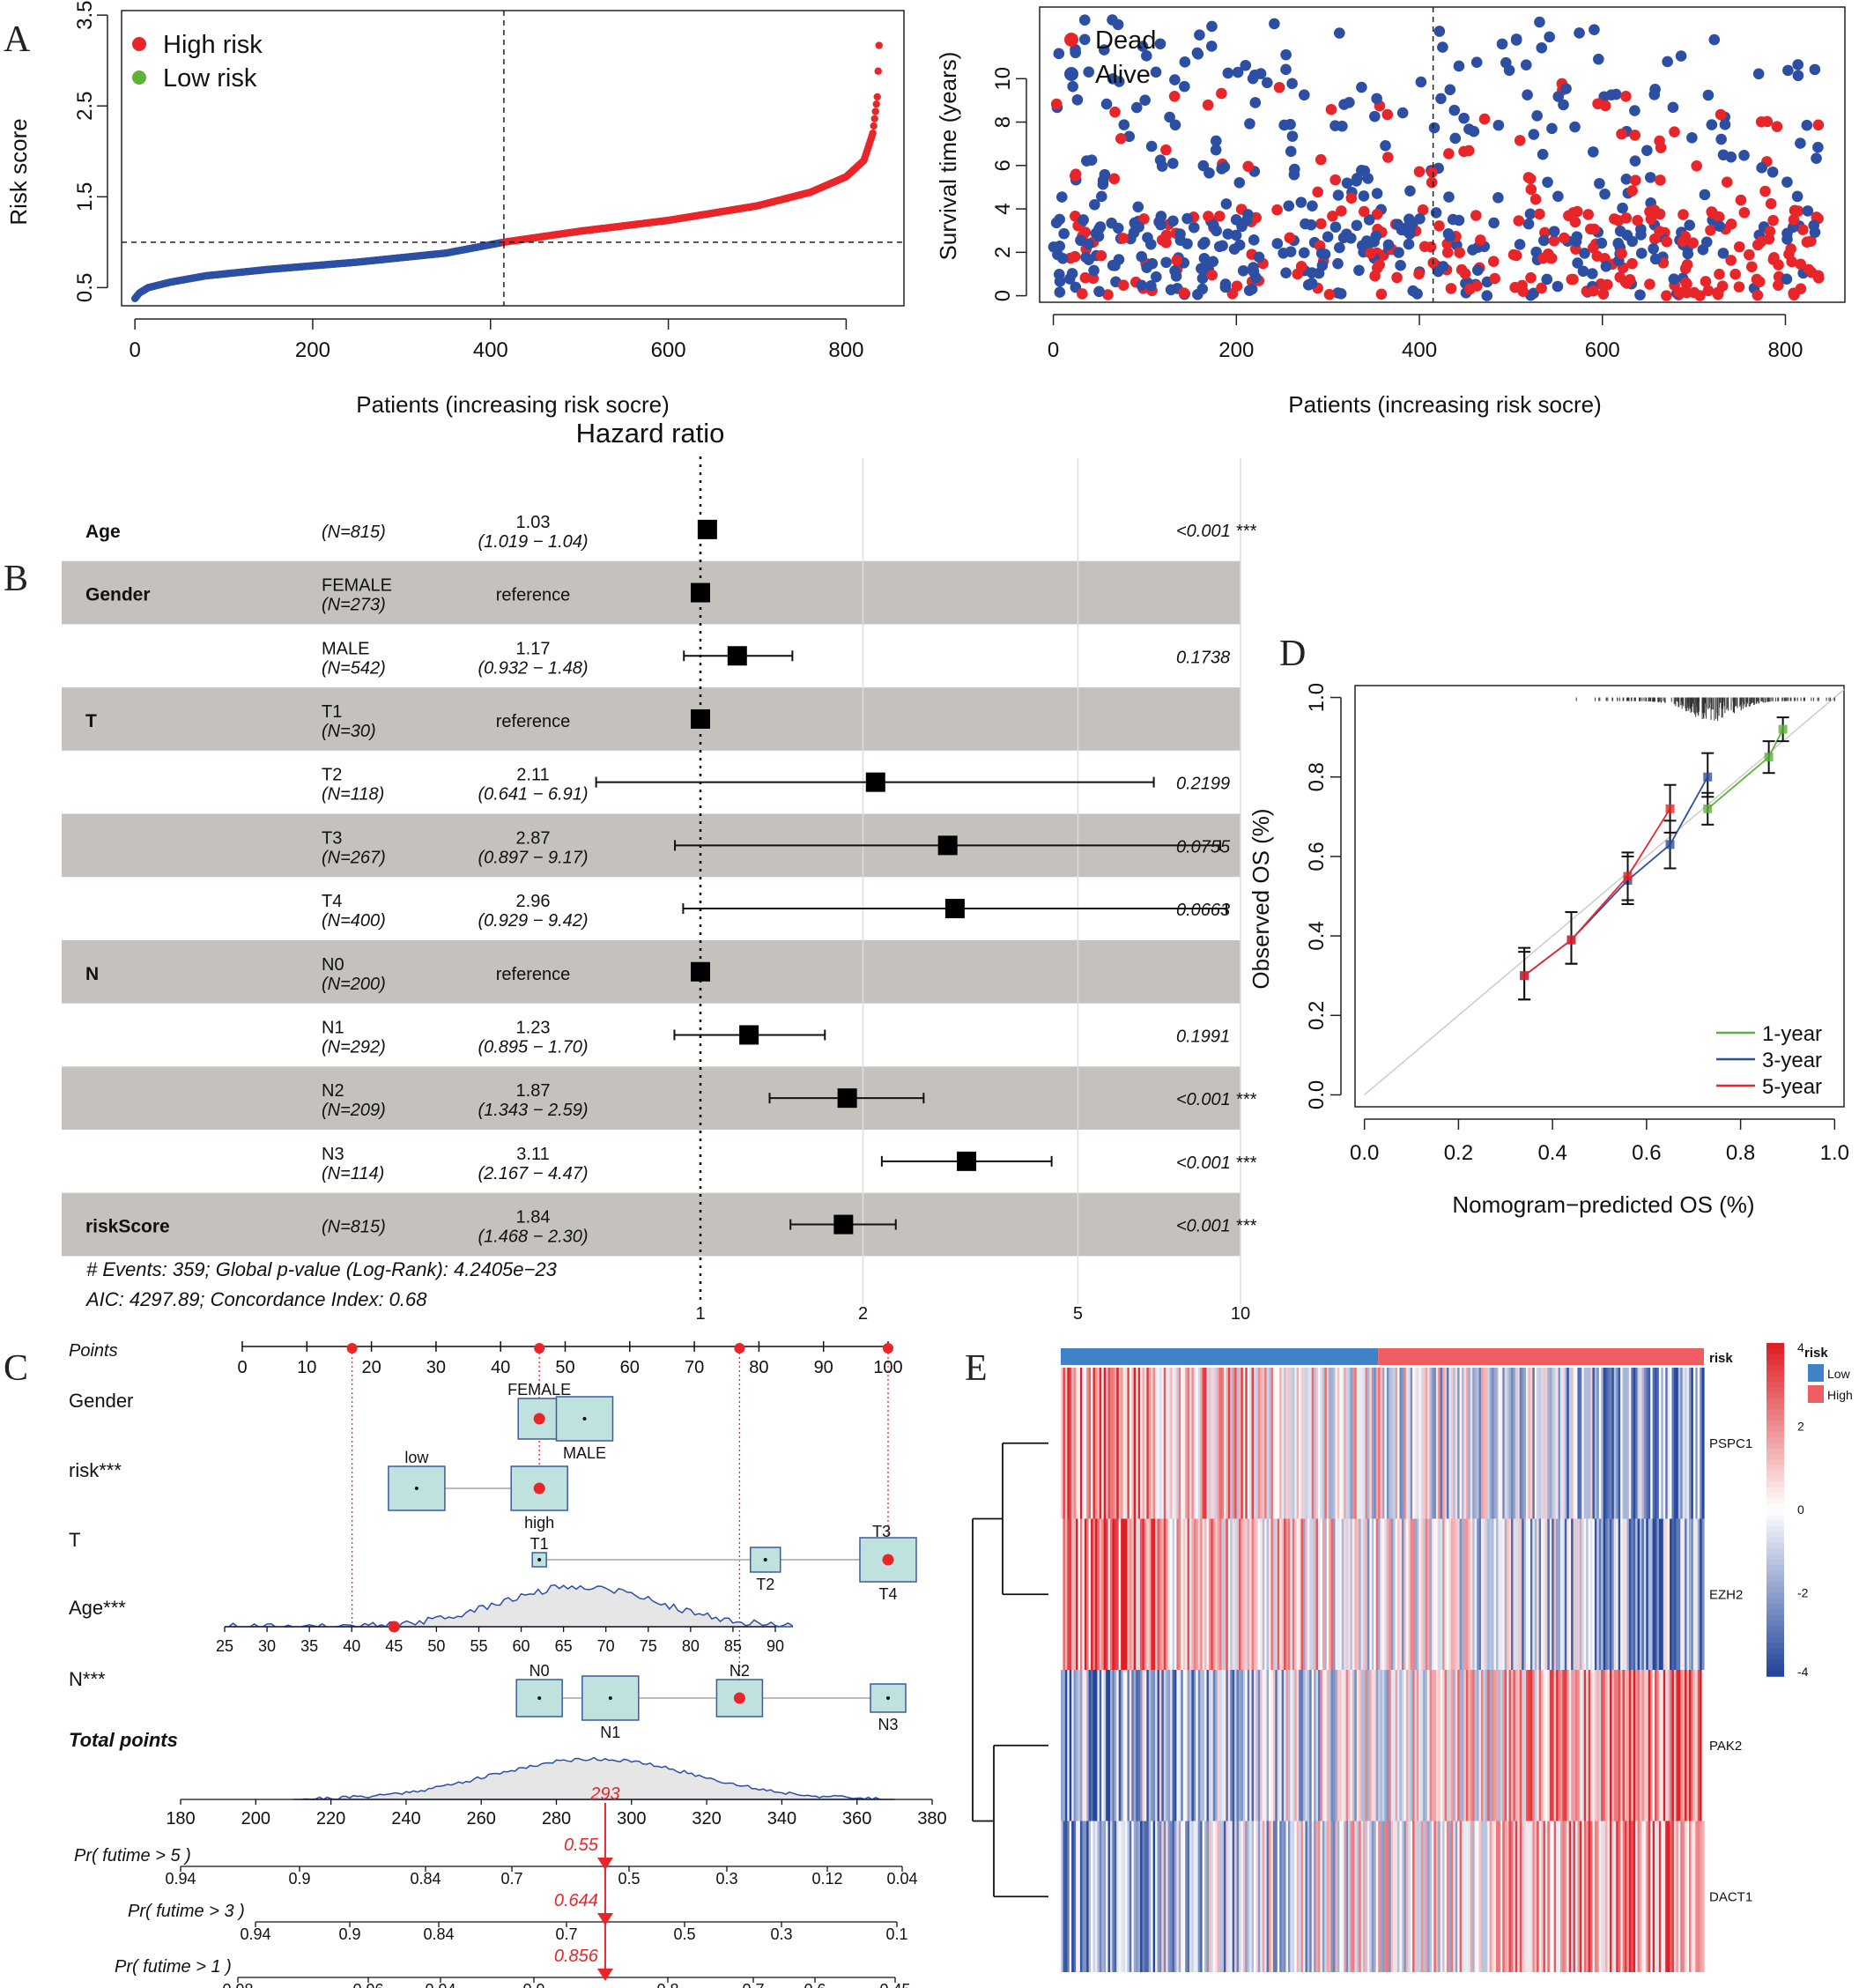  I want to click on forest-n: (N=267), so click(354, 858).